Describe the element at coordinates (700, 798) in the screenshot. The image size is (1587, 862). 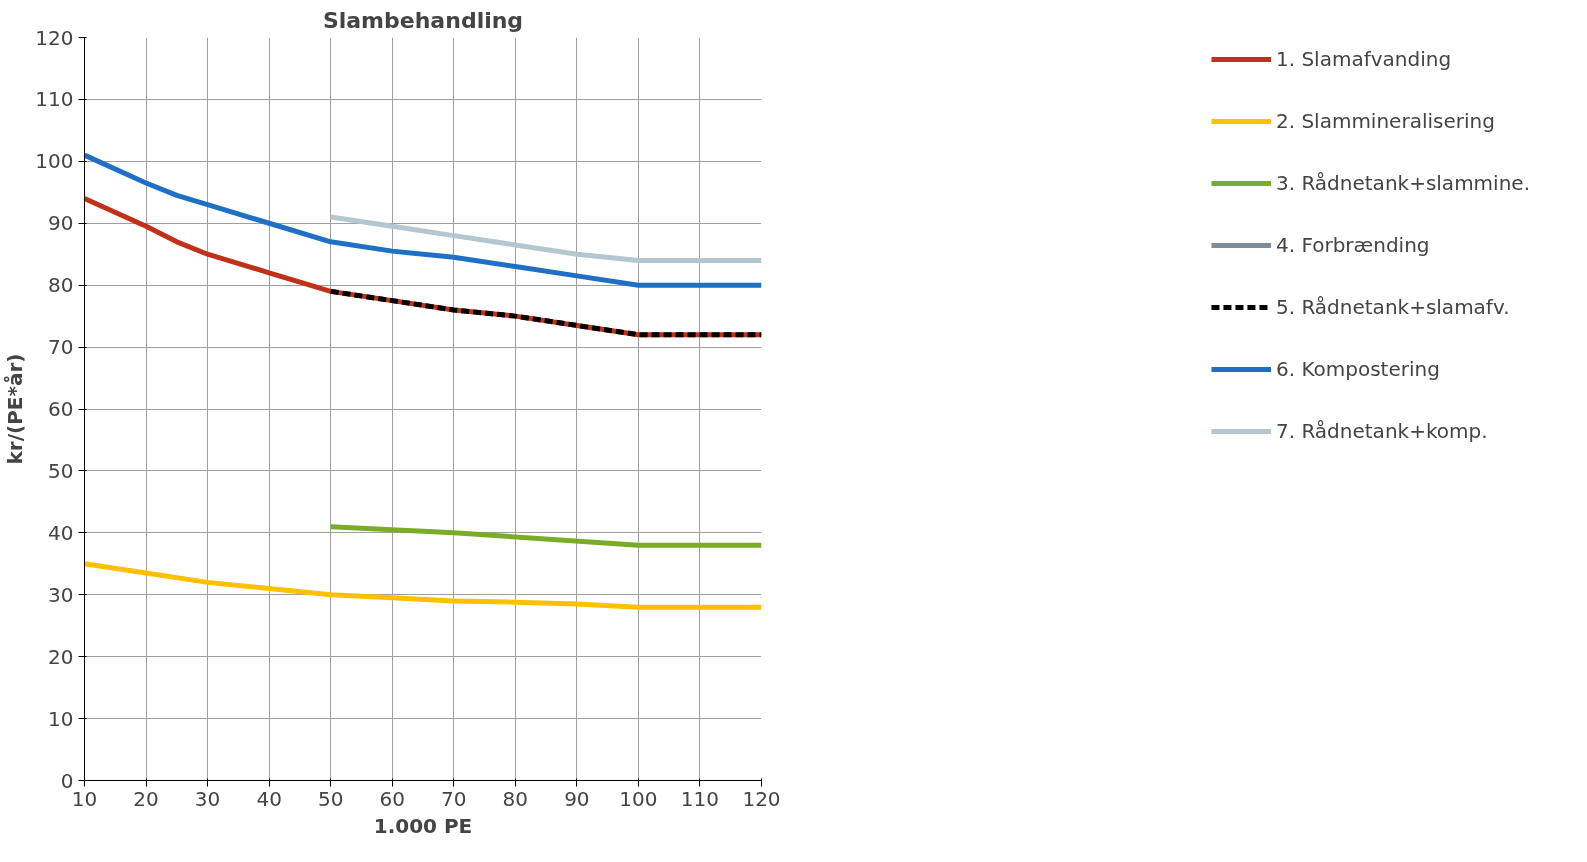
I see `x-tick-label: 110` at that location.